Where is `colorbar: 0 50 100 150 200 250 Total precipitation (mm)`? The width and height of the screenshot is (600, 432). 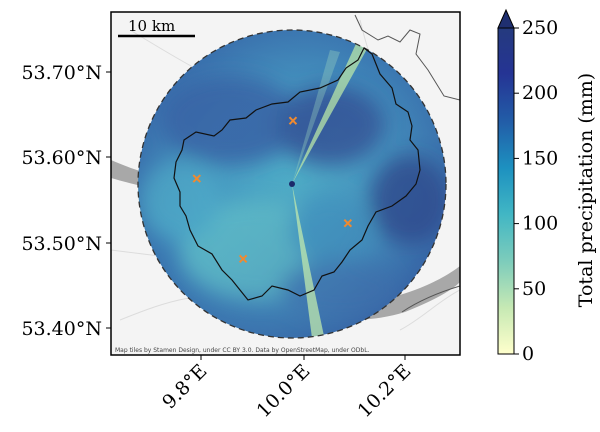 colorbar: 0 50 100 150 200 250 Total precipitation (mm) is located at coordinates (547, 186).